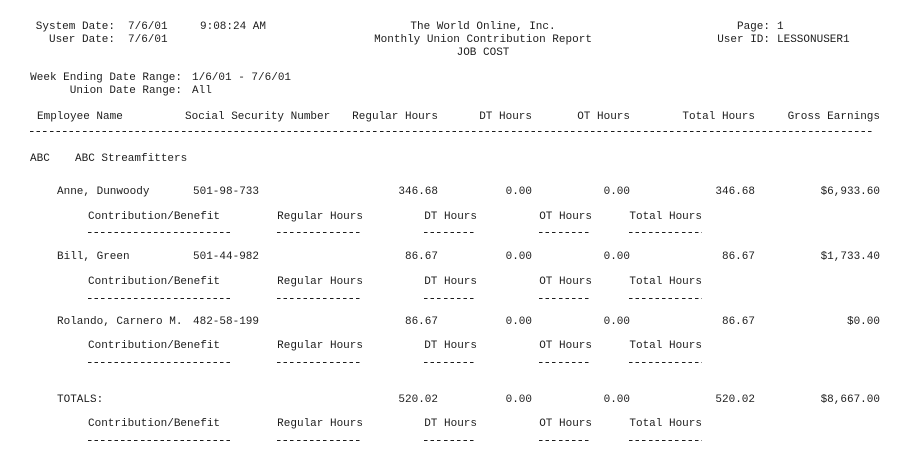 This screenshot has height=462, width=900. Describe the element at coordinates (233, 27) in the screenshot. I see `system-time-value: 9:08:24 AM` at that location.